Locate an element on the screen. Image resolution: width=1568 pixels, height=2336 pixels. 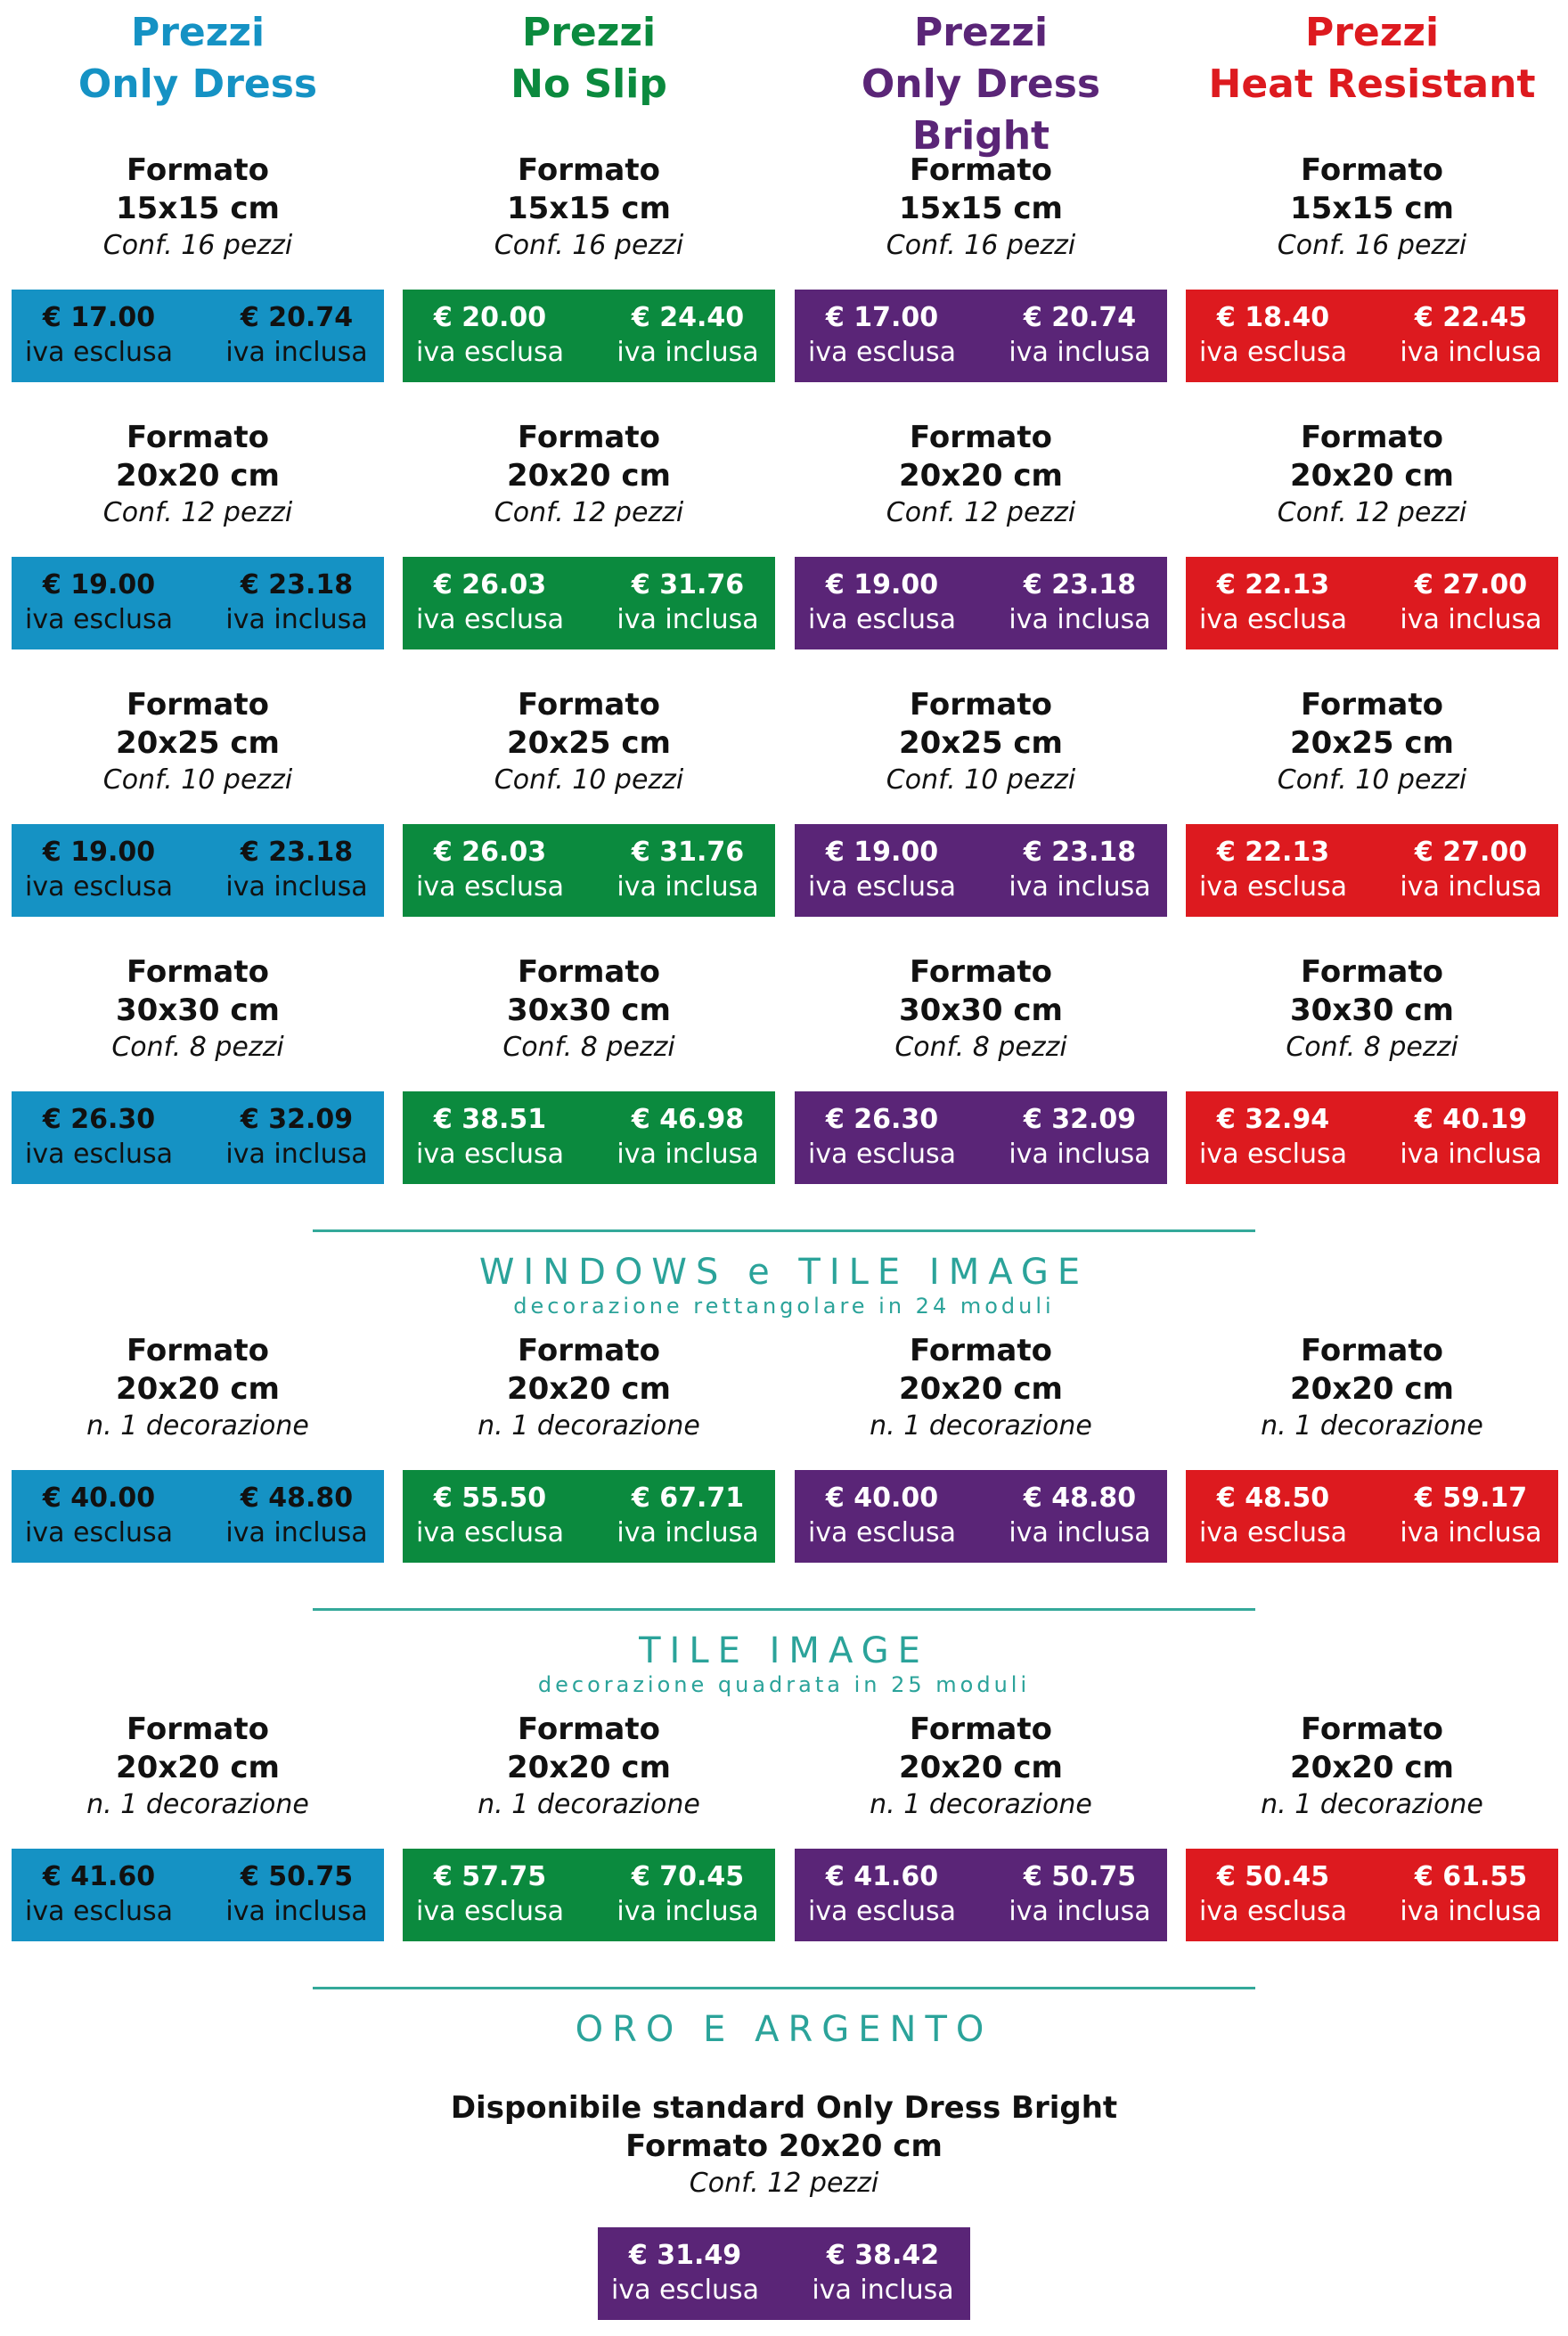
price-incl-vat: € 50.75 iva inclusa is located at coordinates (1079, 1894).